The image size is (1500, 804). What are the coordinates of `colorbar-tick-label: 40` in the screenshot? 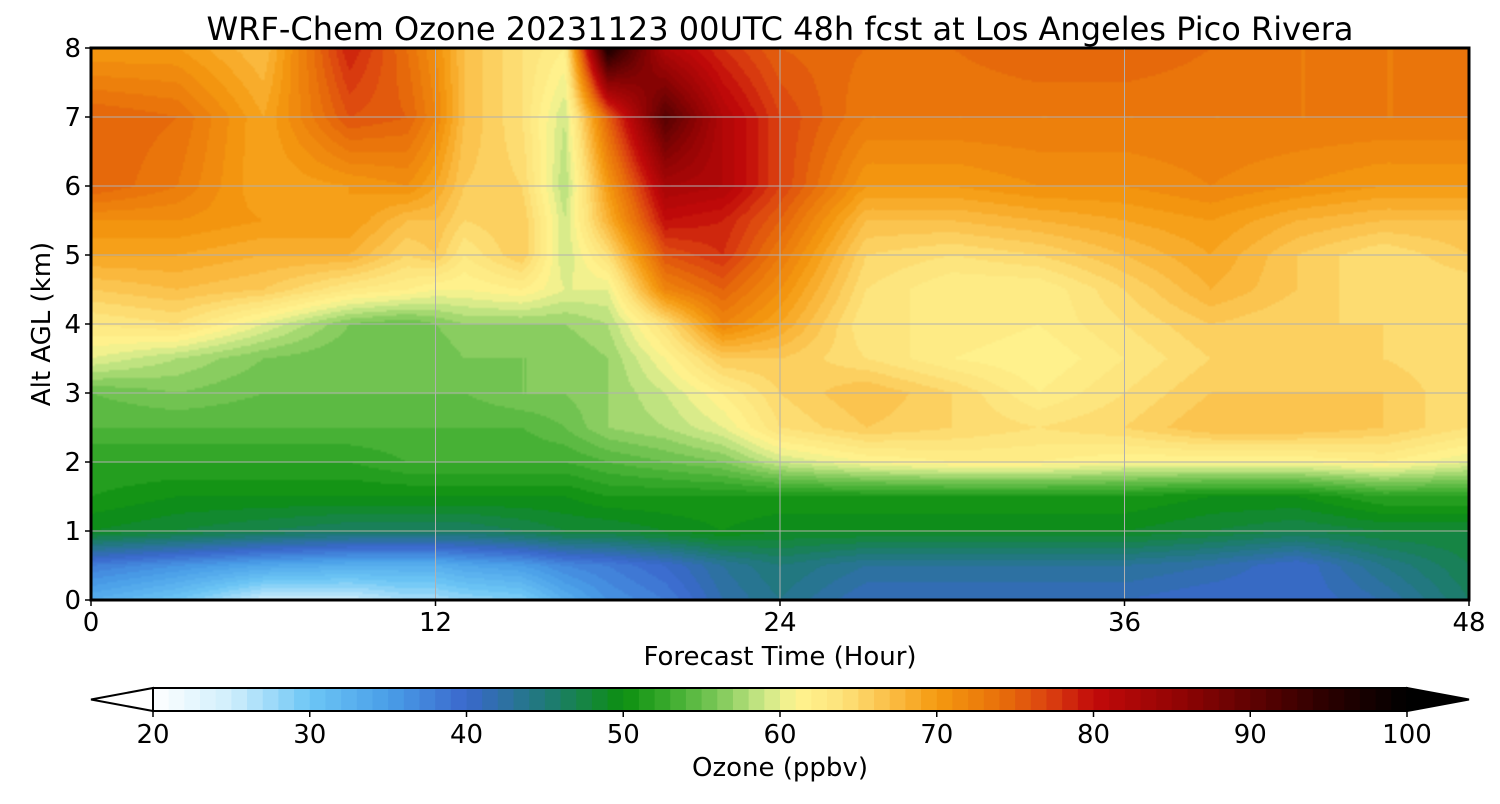 It's located at (466, 735).